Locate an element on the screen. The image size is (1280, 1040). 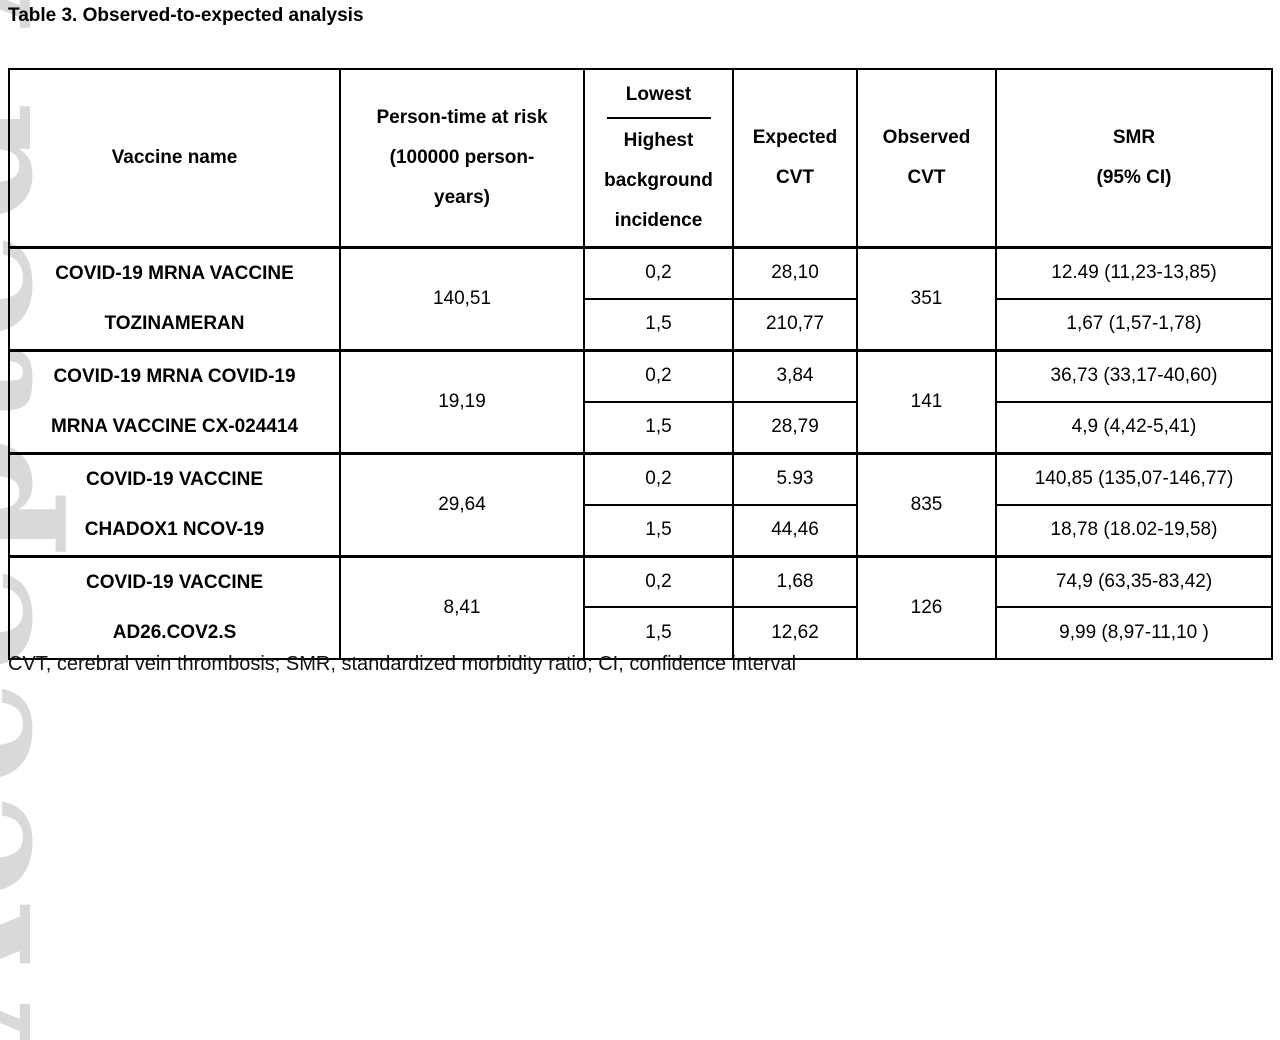
header-incidence-lowest: Lowest is located at coordinates (658, 94).